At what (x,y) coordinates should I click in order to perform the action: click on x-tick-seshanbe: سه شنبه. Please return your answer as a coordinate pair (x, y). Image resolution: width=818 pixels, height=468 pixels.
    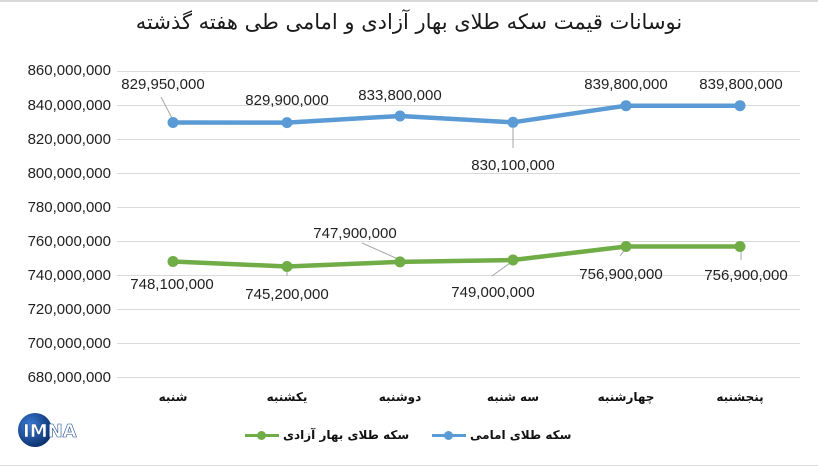
    Looking at the image, I should click on (513, 397).